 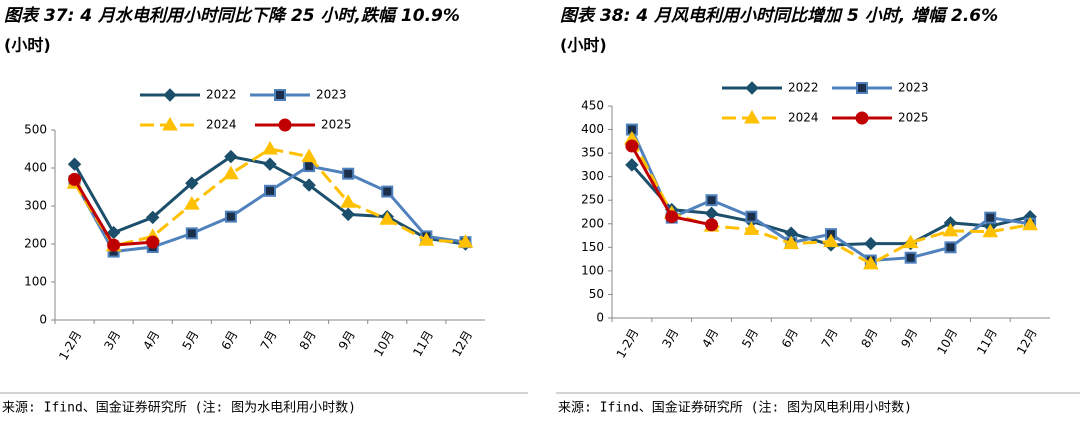 I want to click on source-note: 来源: Ifind、国金证券研究所 (注: 图为水电利用小时数), so click(x=179, y=408).